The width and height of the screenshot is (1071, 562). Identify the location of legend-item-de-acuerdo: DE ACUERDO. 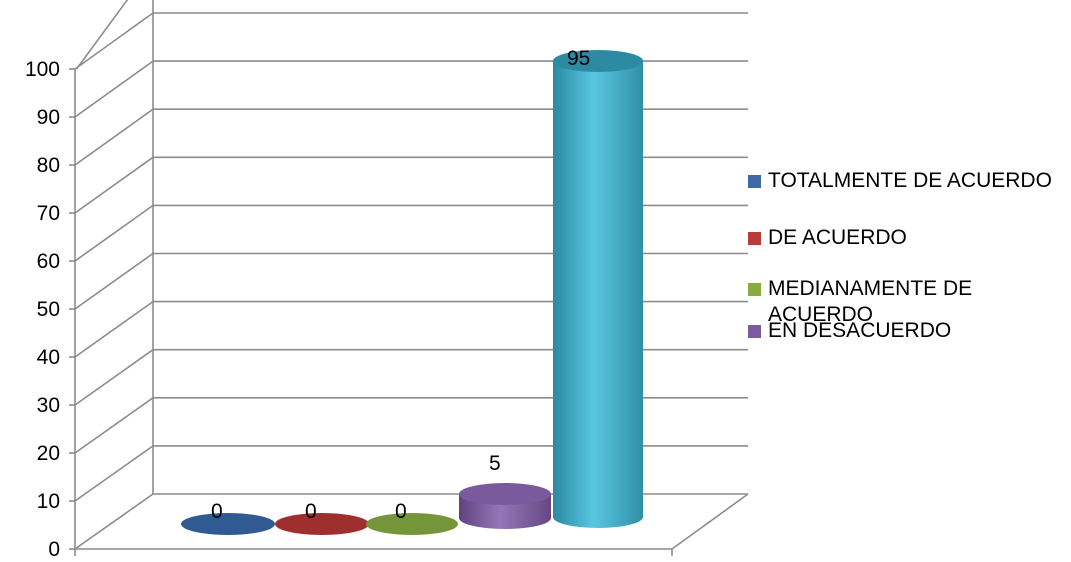
(908, 238).